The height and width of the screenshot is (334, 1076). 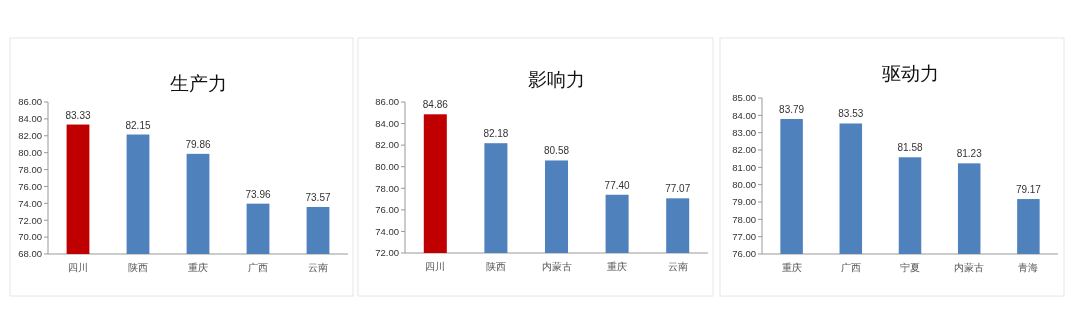 What do you see at coordinates (744, 202) in the screenshot?
I see `y-tick-label: 79.00` at bounding box center [744, 202].